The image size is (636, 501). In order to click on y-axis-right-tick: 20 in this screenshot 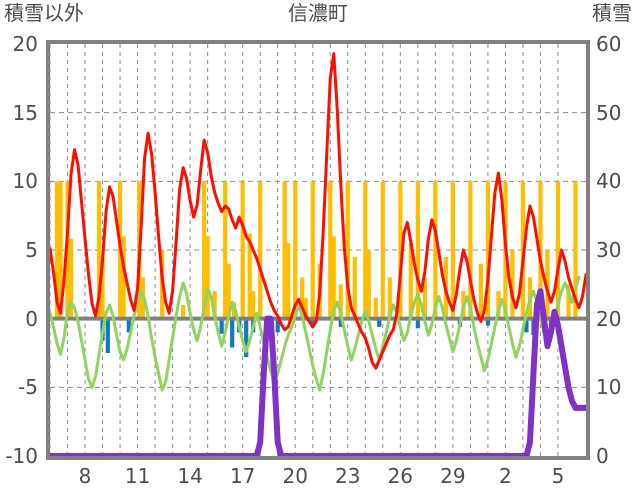, I will do `click(609, 318)`.